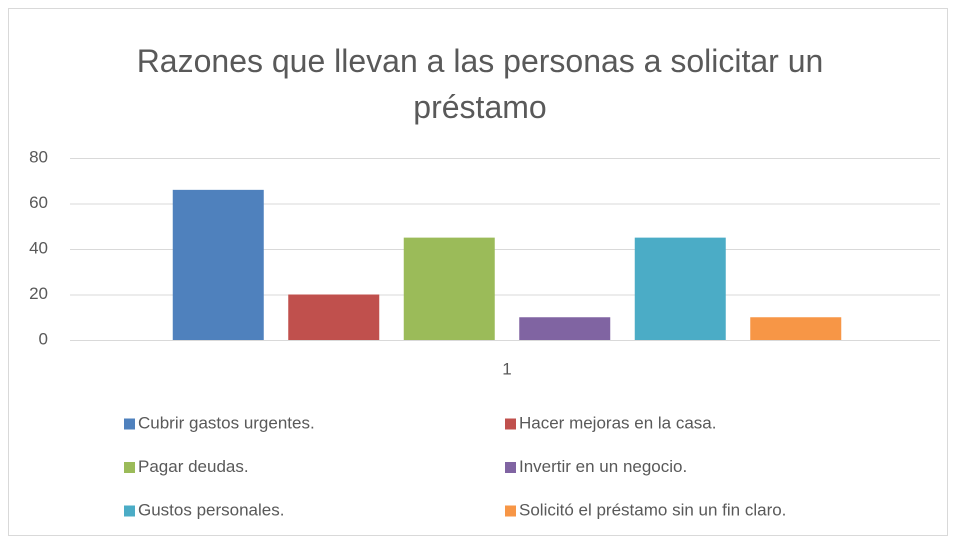  Describe the element at coordinates (652, 509) in the screenshot. I see `legend-label: Solicitó el préstamo sin un fin claro.` at that location.